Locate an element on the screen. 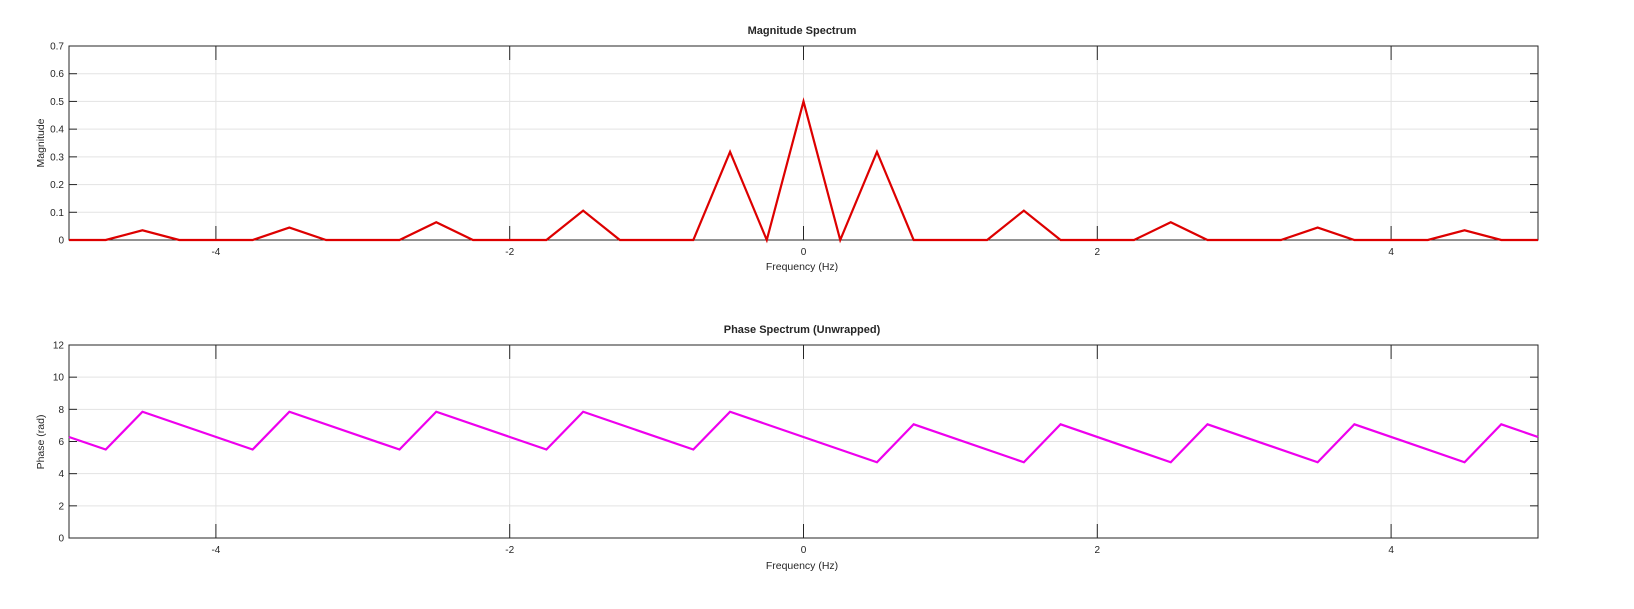 This screenshot has width=1634, height=609. phase-y-tick-label: 4 is located at coordinates (61, 474).